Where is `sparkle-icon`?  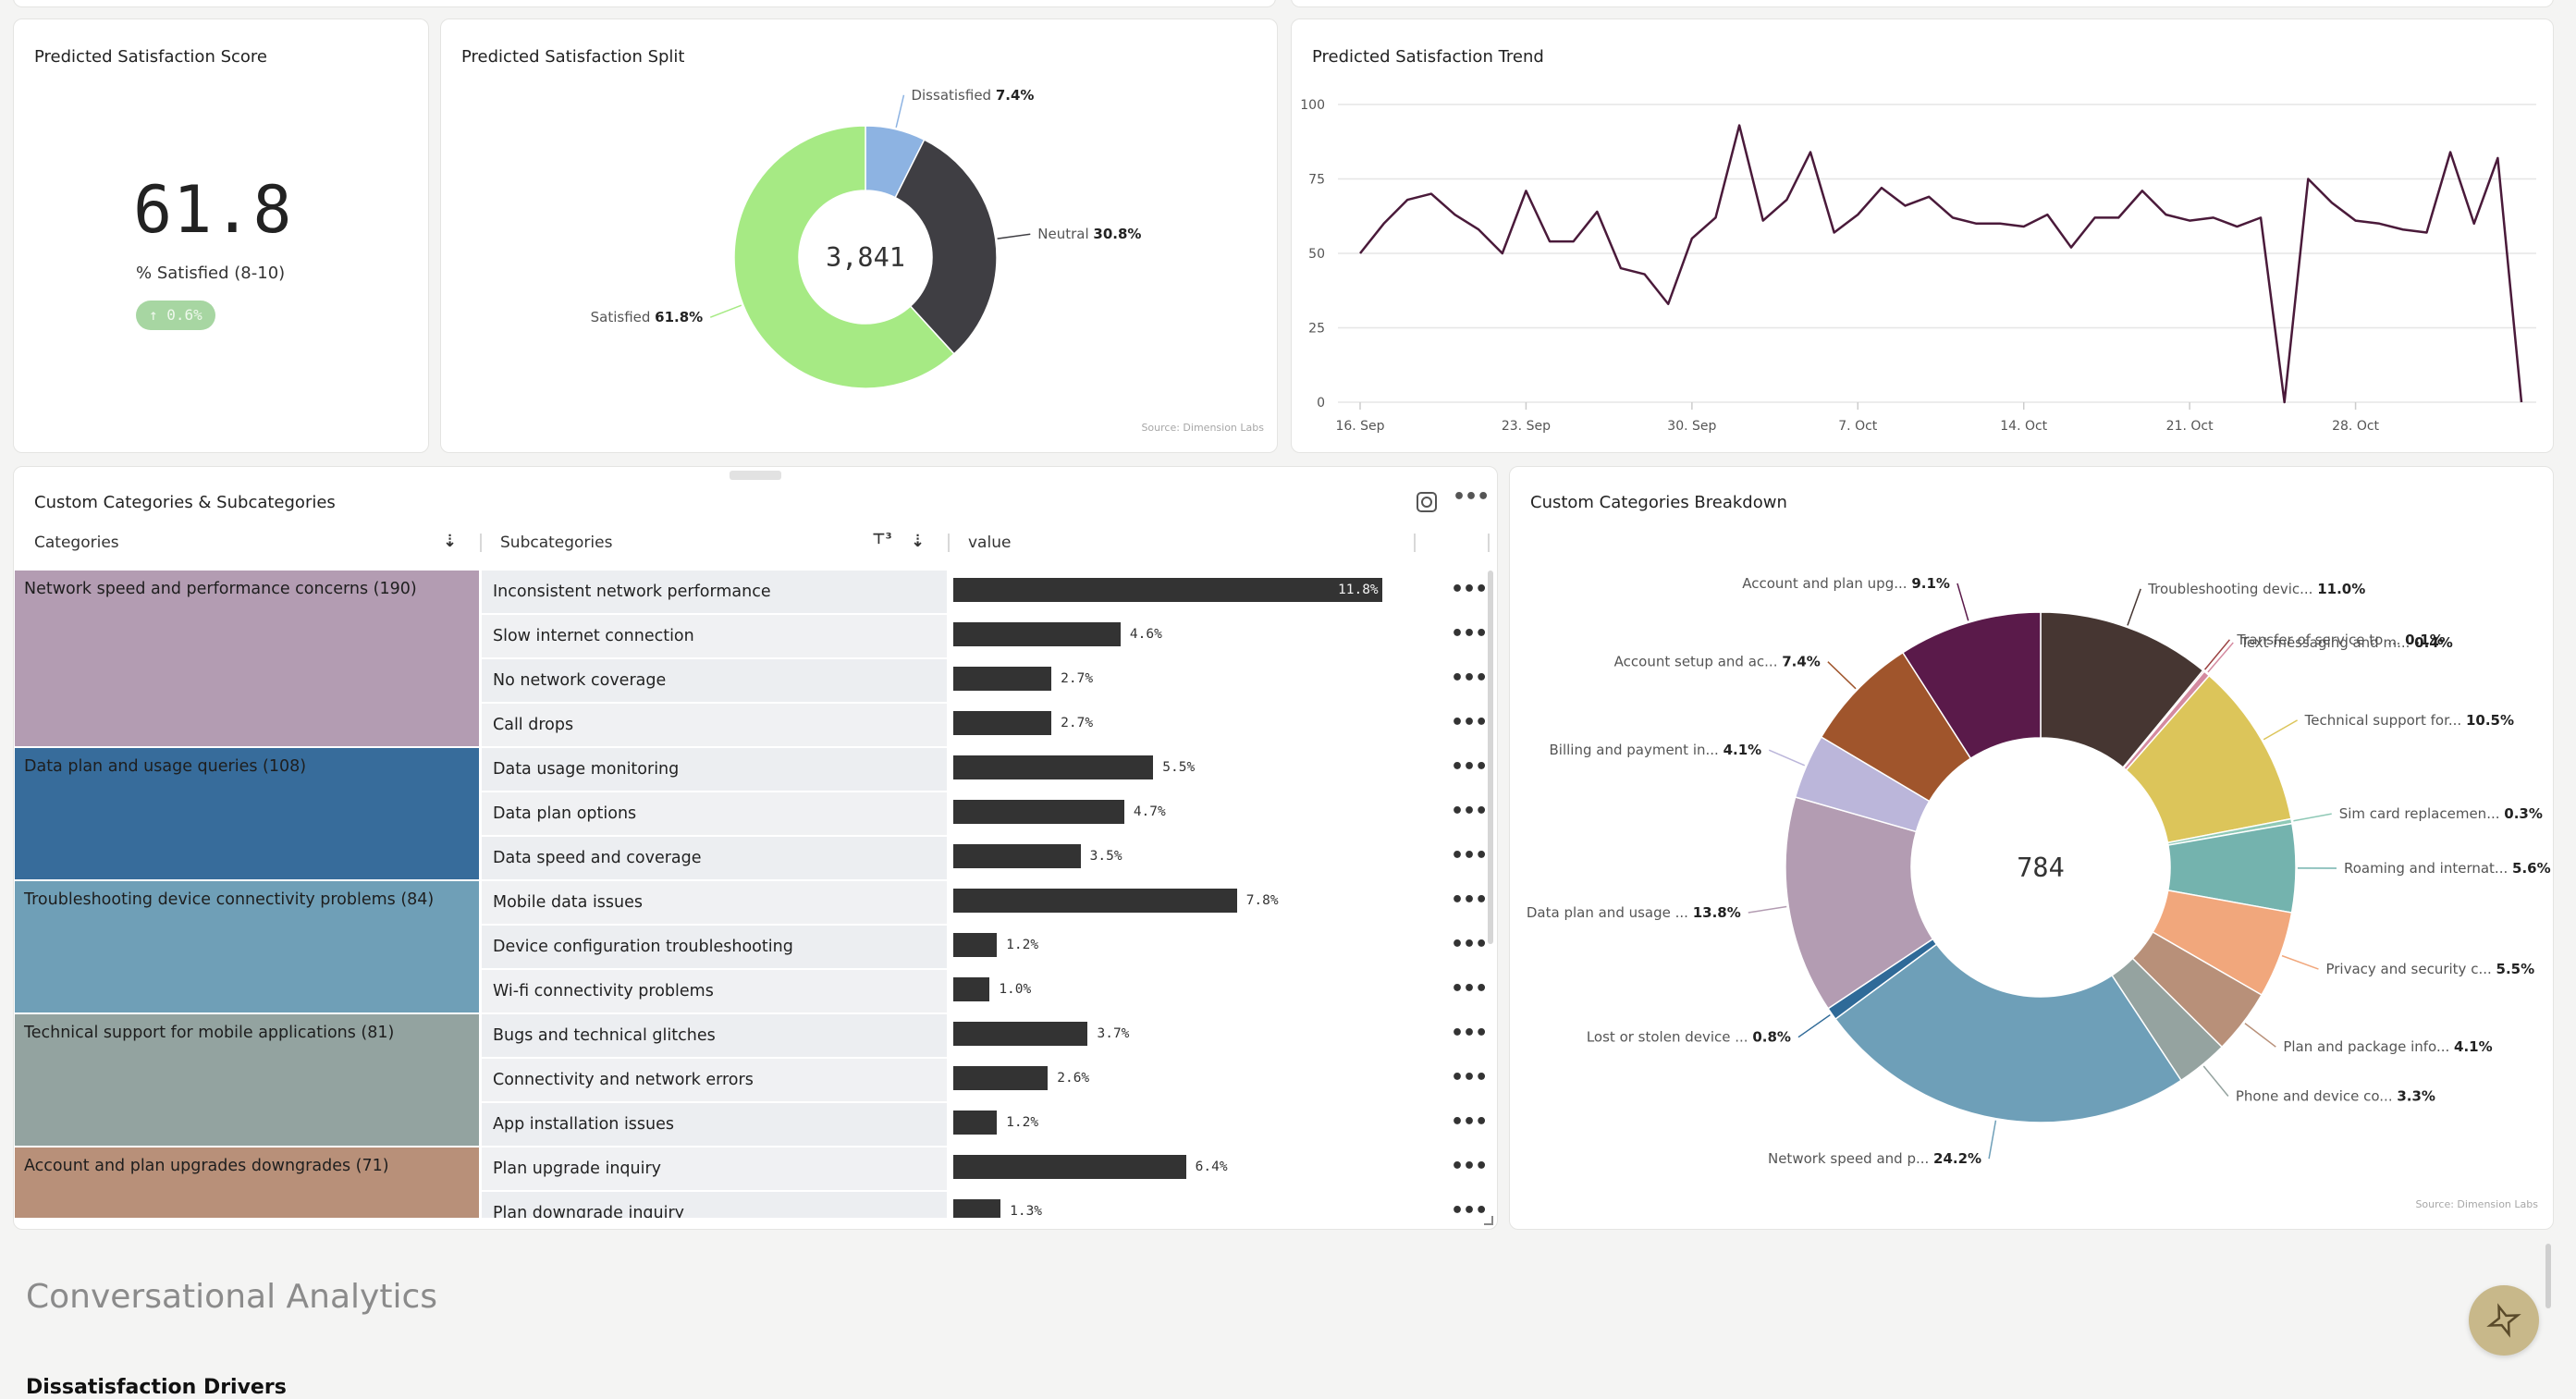 sparkle-icon is located at coordinates (2504, 1320).